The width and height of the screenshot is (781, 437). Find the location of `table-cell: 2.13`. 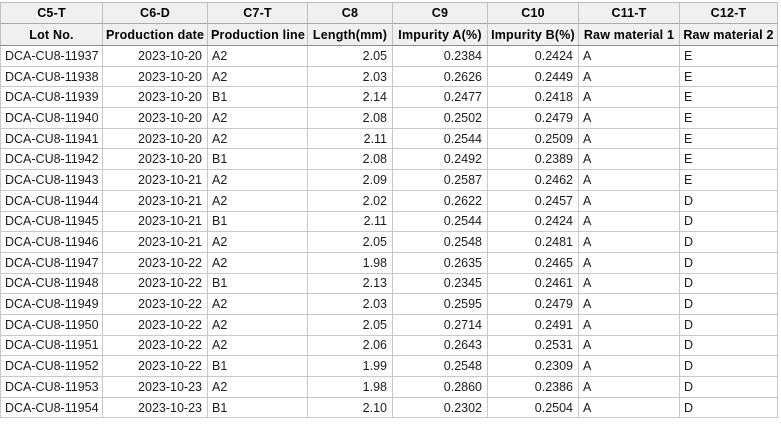

table-cell: 2.13 is located at coordinates (350, 283).